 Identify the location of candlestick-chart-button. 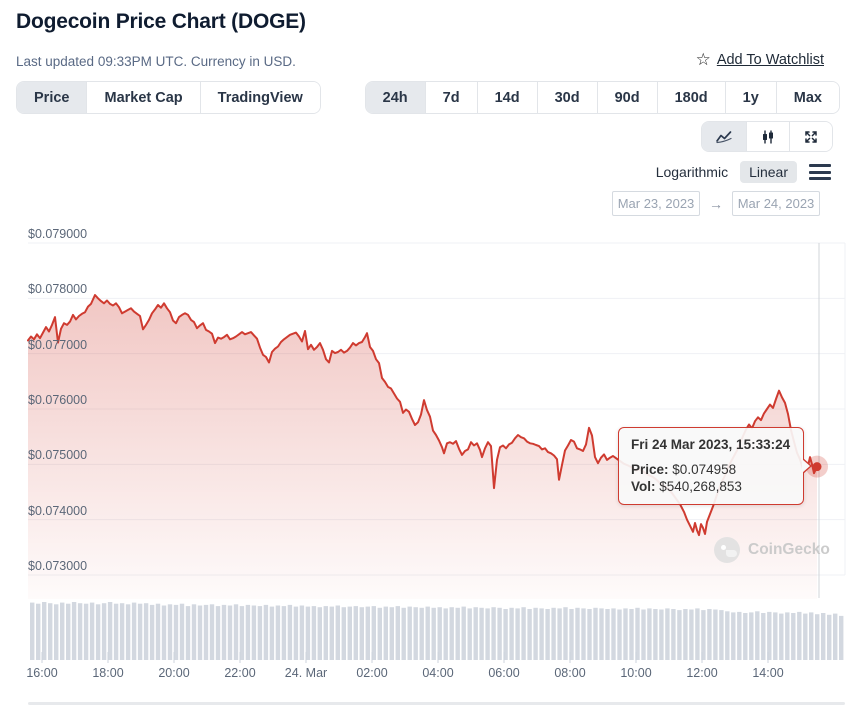
(767, 136).